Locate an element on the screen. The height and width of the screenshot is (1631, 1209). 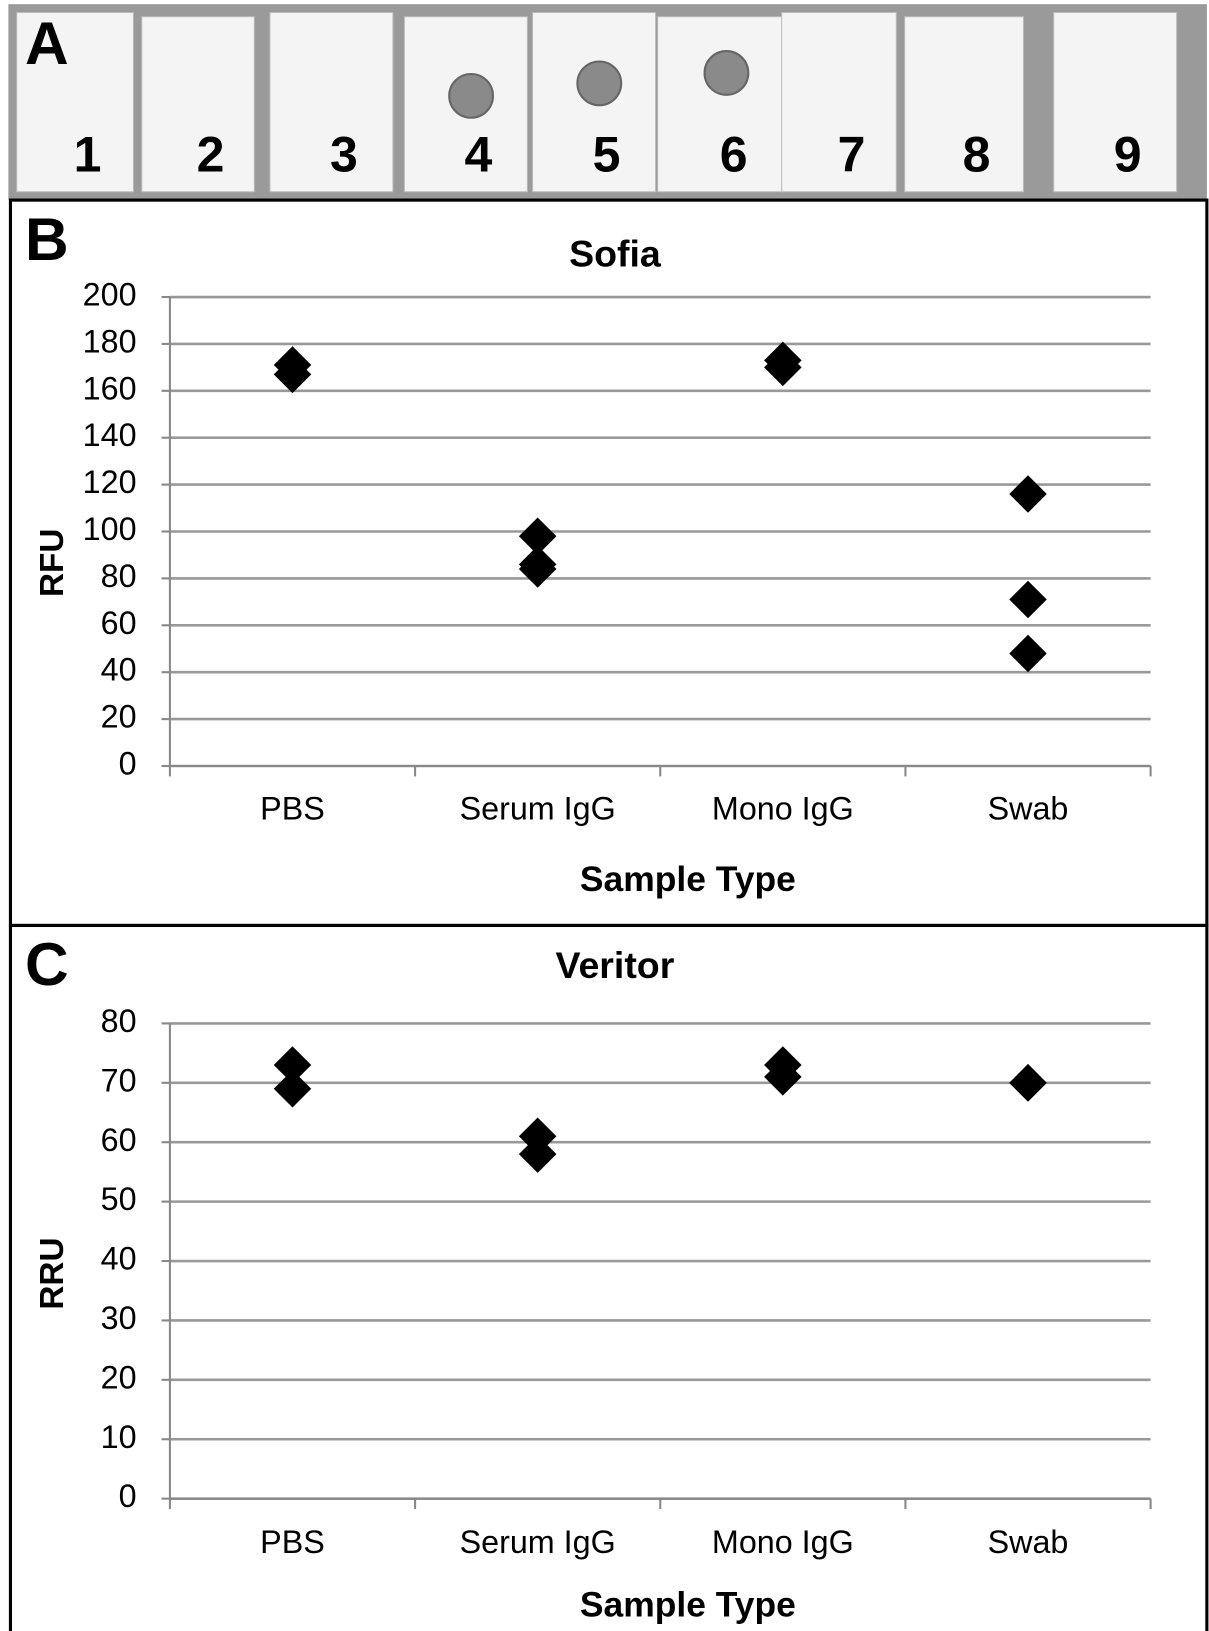
y-tick-label: 10 is located at coordinates (119, 1437).